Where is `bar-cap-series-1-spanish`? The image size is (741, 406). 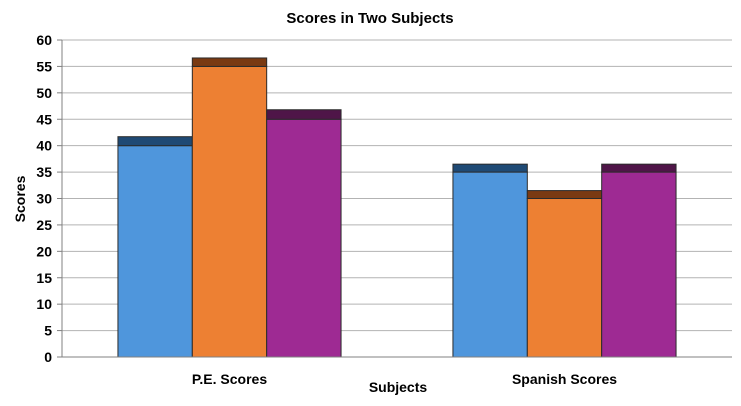 bar-cap-series-1-spanish is located at coordinates (490, 168).